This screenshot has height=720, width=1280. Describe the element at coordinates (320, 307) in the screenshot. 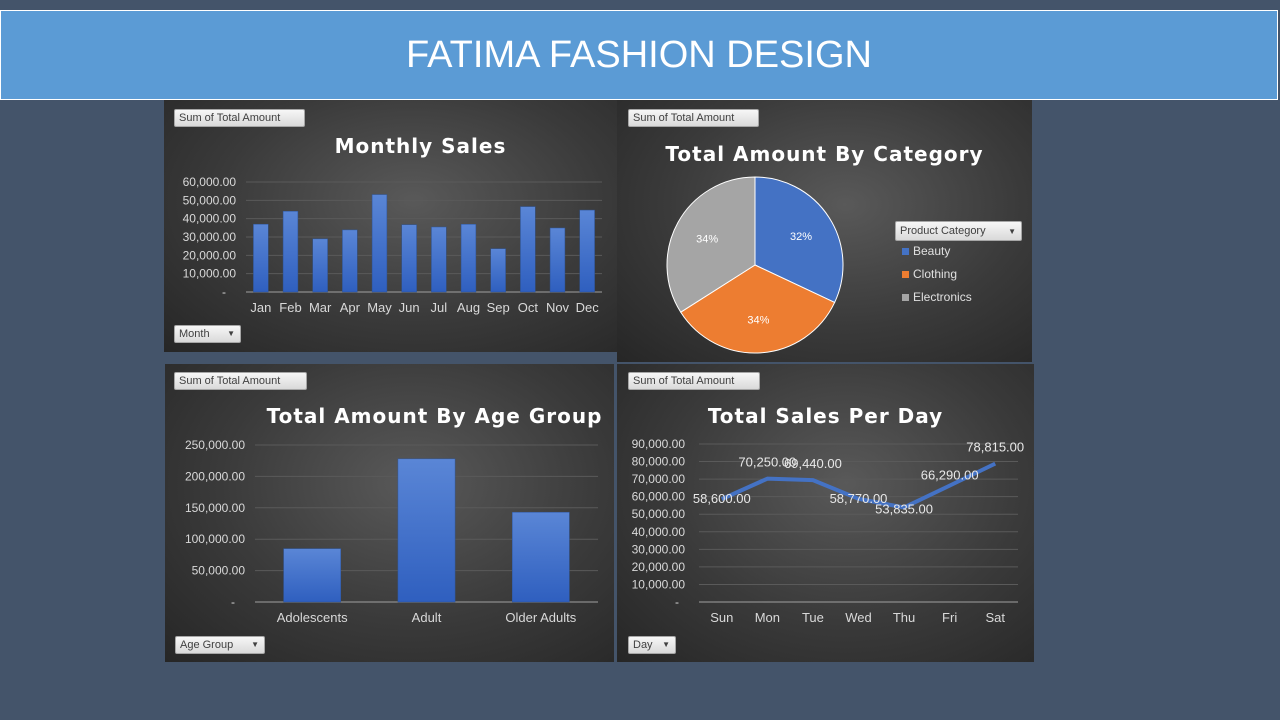

I see `x-tick-label: Mar` at that location.